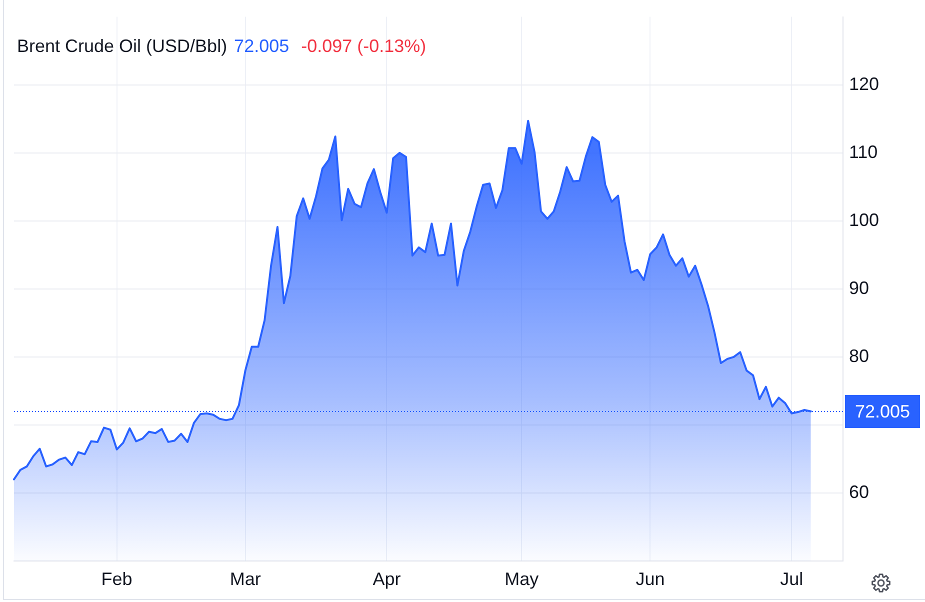 The height and width of the screenshot is (602, 925). What do you see at coordinates (859, 492) in the screenshot?
I see `y-tick-label: 60` at bounding box center [859, 492].